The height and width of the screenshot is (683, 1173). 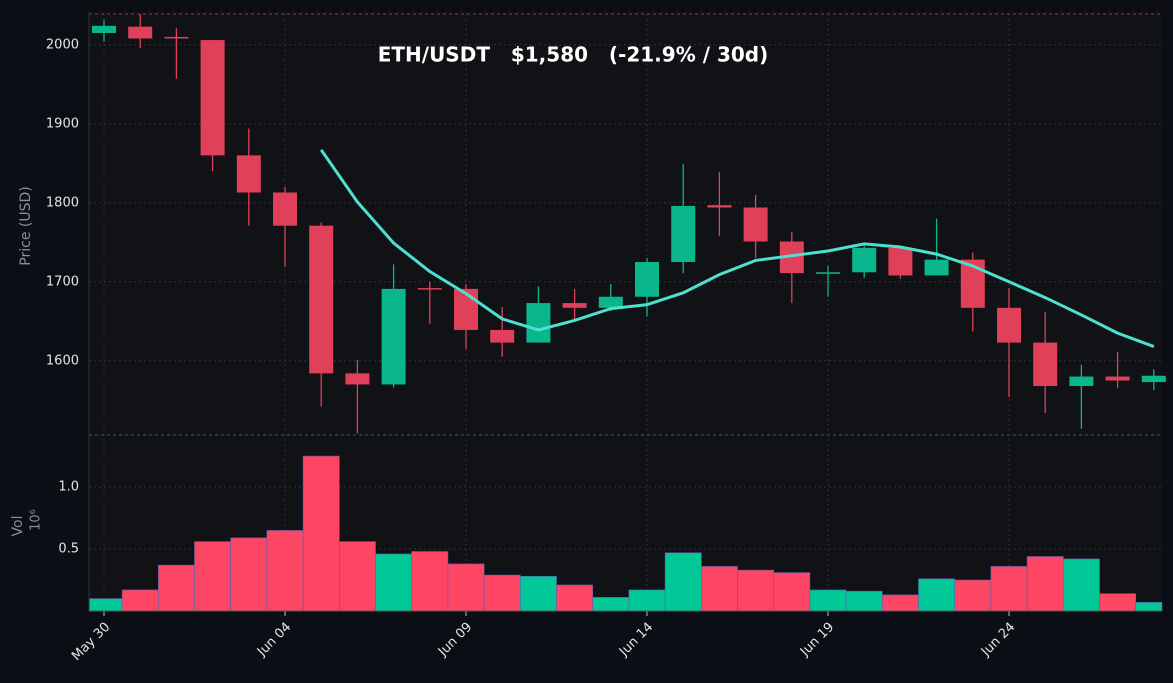 What do you see at coordinates (62, 202) in the screenshot?
I see `y-tick-label: 1800` at bounding box center [62, 202].